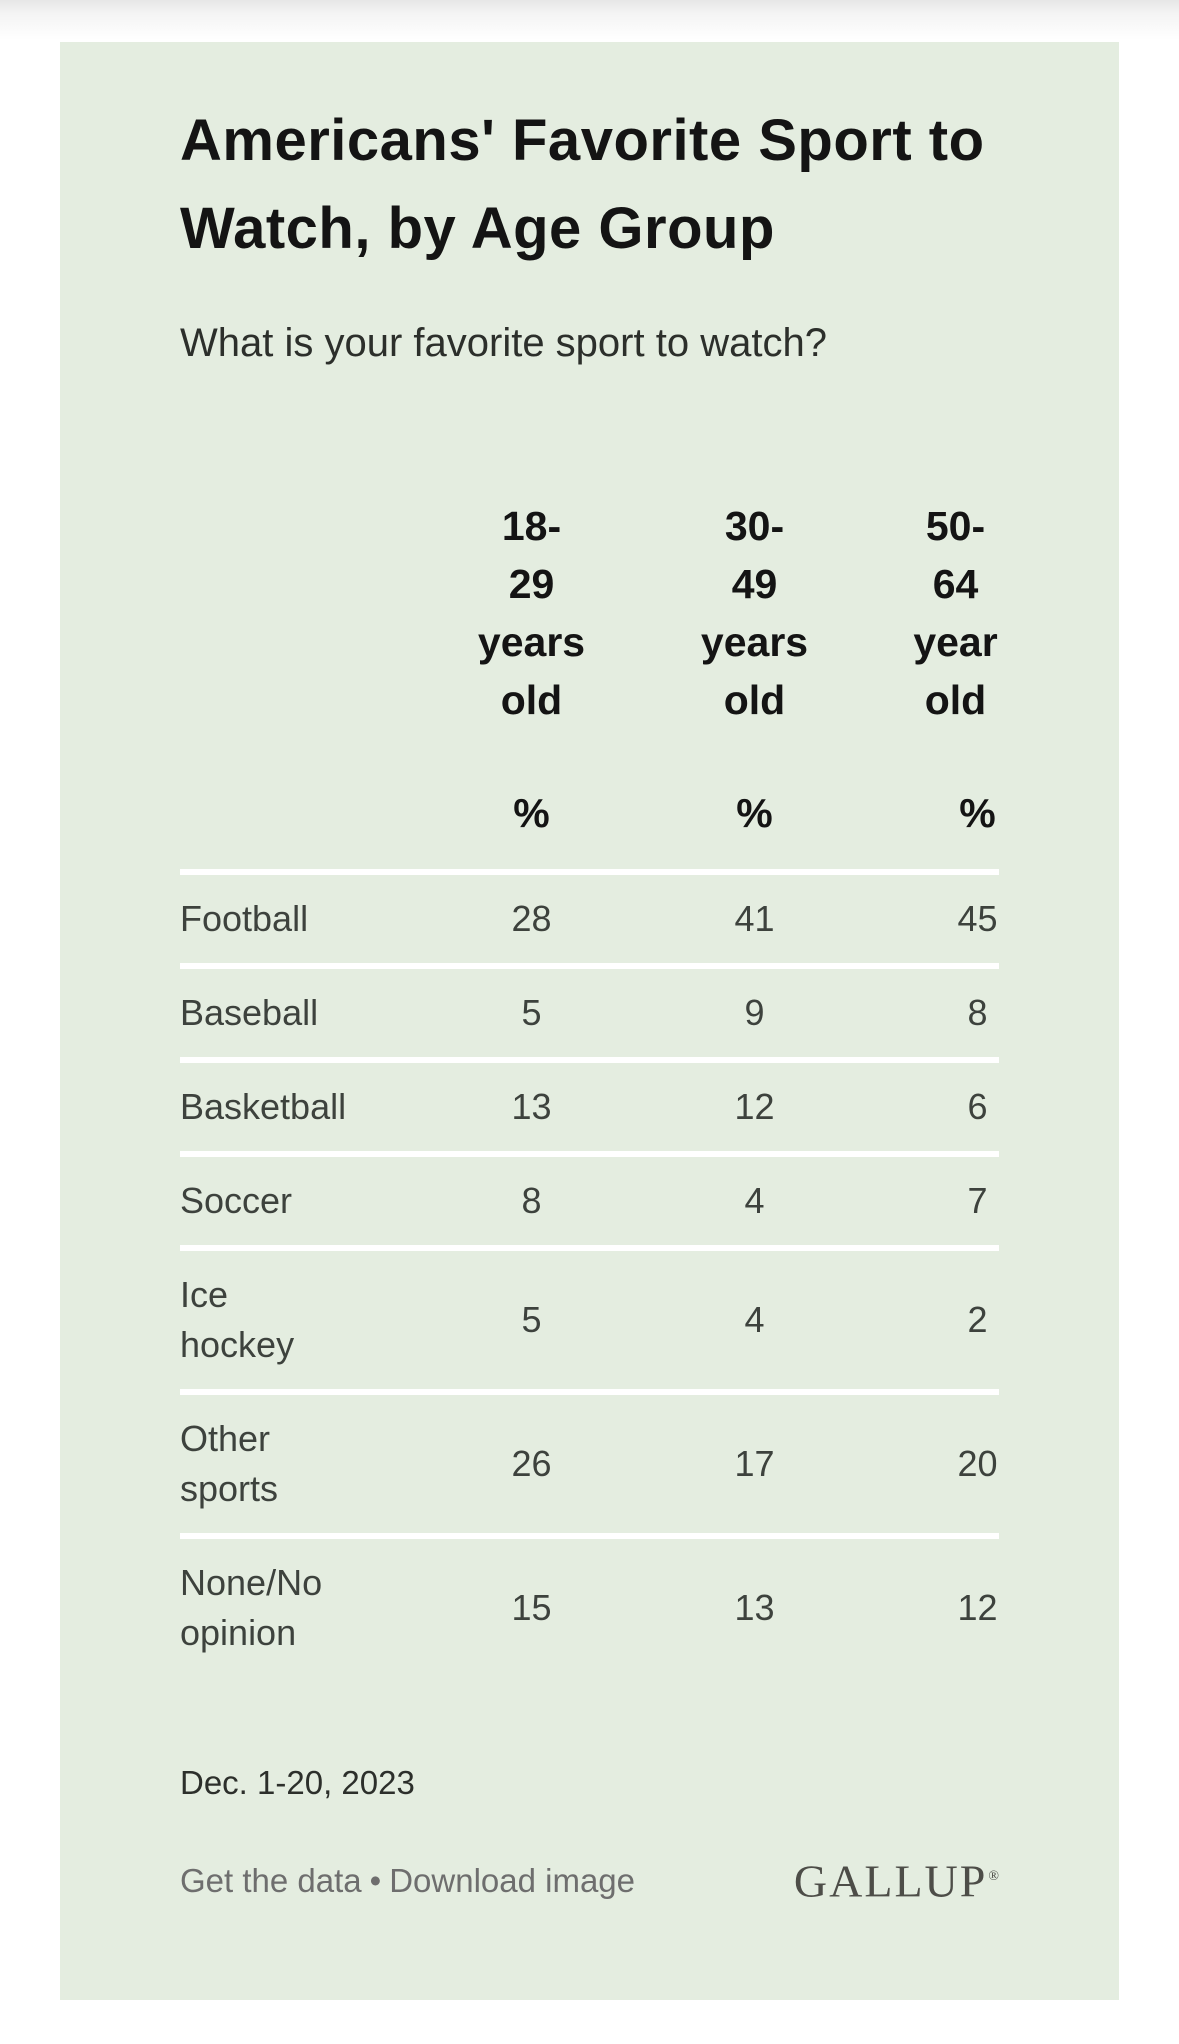  I want to click on value-cell: 15, so click(531, 1607).